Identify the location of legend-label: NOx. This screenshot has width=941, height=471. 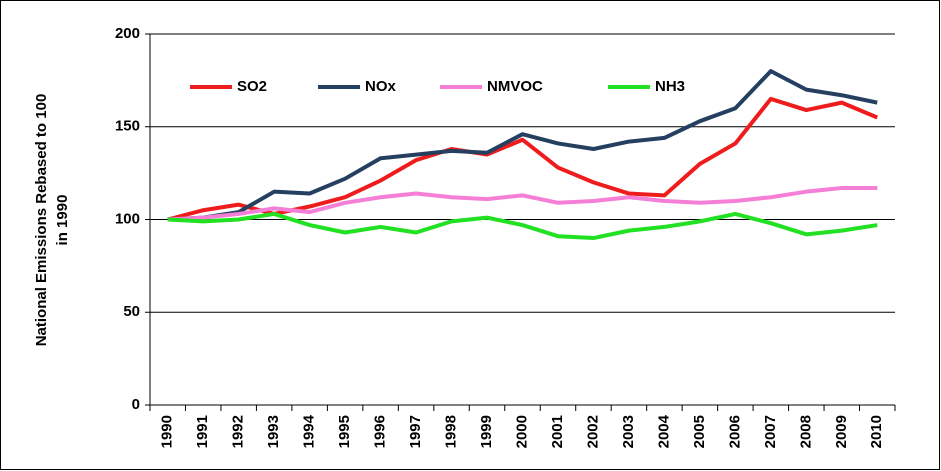
(381, 86).